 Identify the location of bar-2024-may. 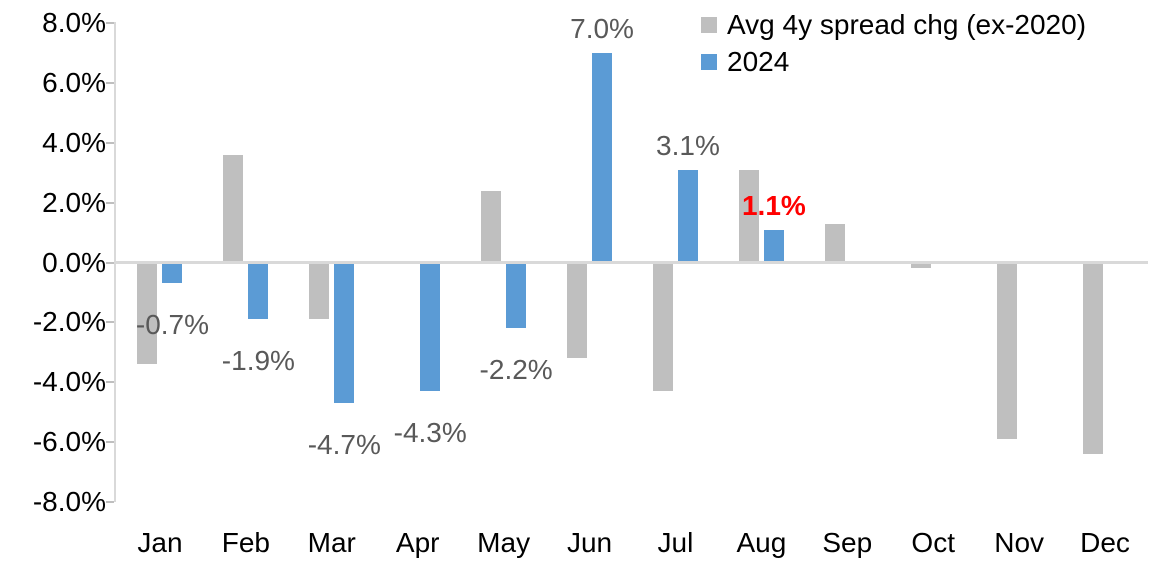
(516, 295).